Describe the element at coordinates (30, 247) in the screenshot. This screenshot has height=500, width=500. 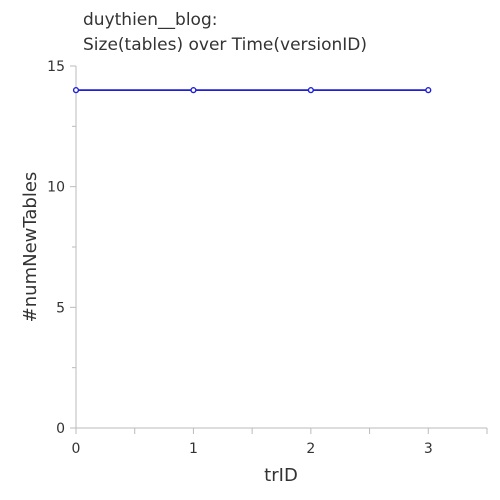
I see `y-axis-label: #numNewTables` at that location.